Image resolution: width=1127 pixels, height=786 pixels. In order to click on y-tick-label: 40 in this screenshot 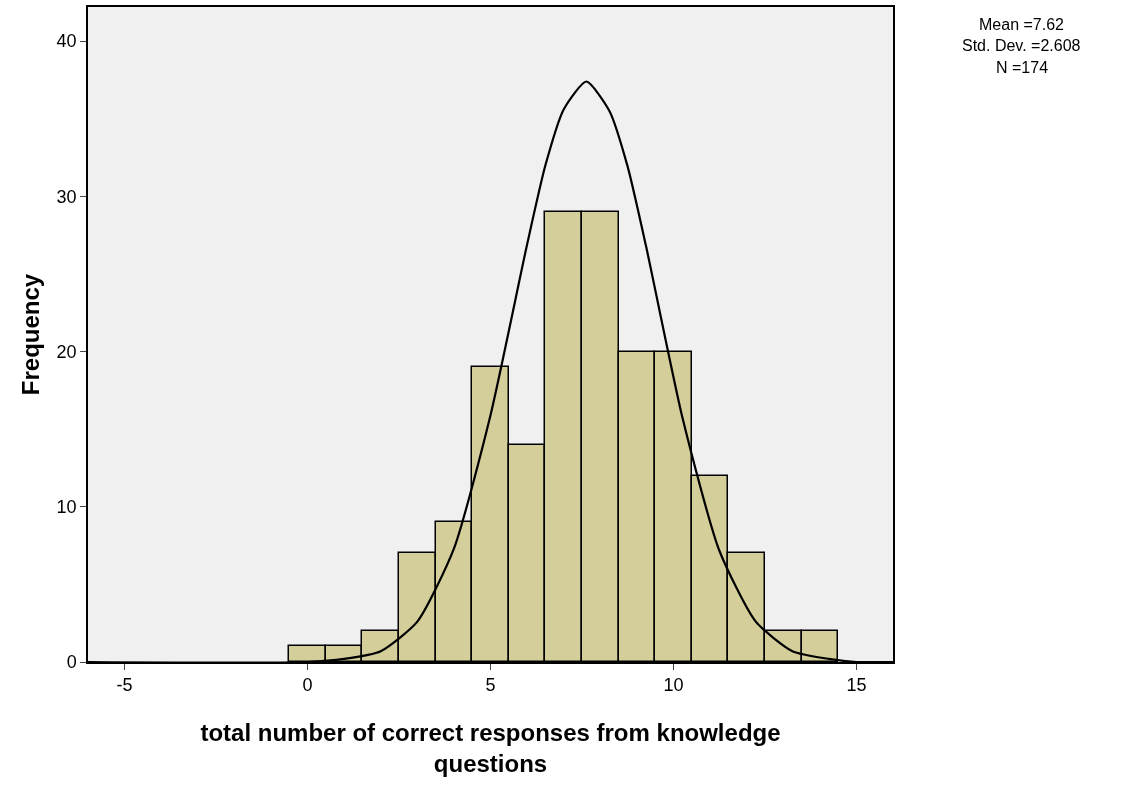, I will do `click(66, 41)`.